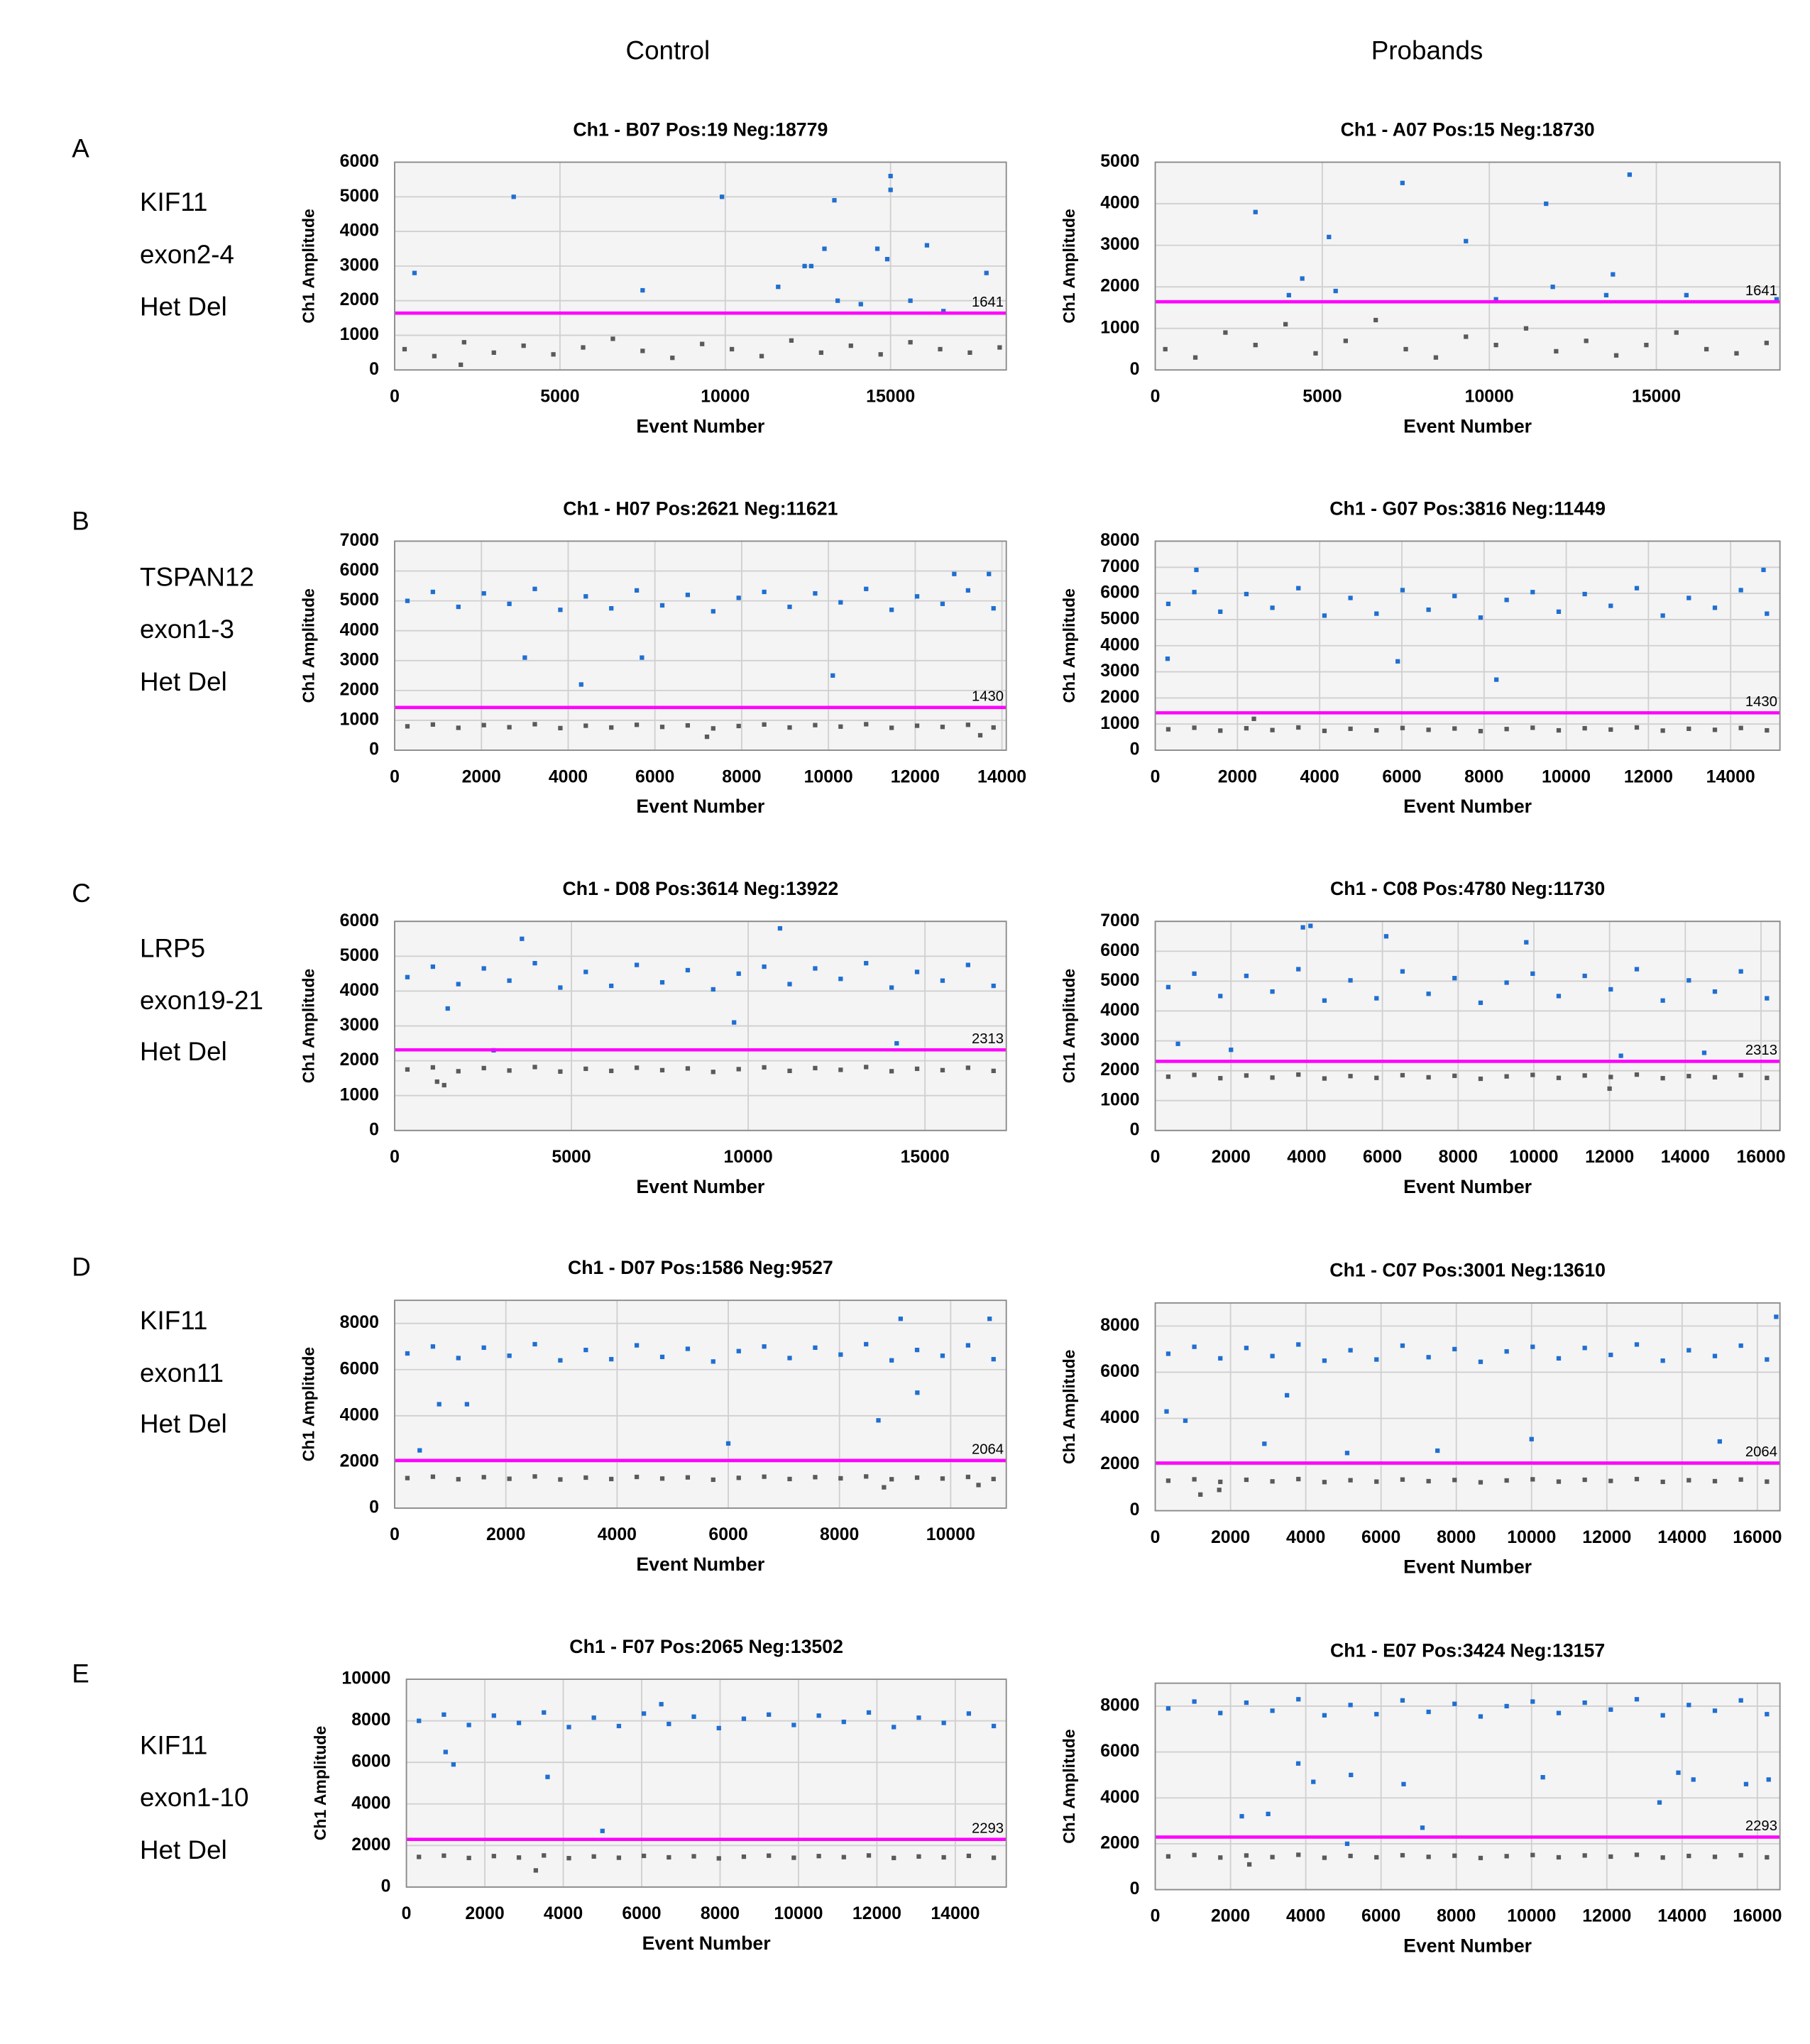 The image size is (1810, 2044). What do you see at coordinates (1456, 1916) in the screenshot?
I see `x-tick-label: 8000` at bounding box center [1456, 1916].